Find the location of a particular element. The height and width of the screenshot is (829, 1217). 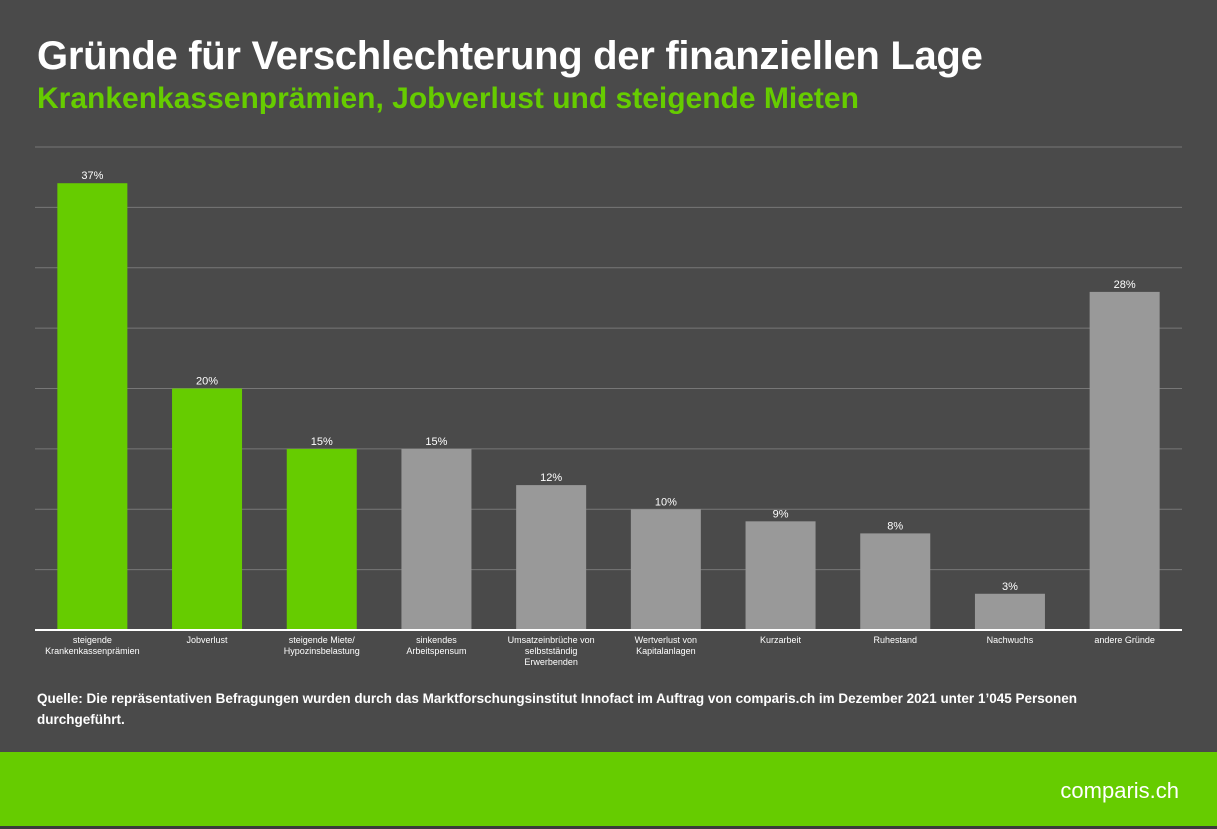

comparis-logo: comparis.ch is located at coordinates (1119, 790).